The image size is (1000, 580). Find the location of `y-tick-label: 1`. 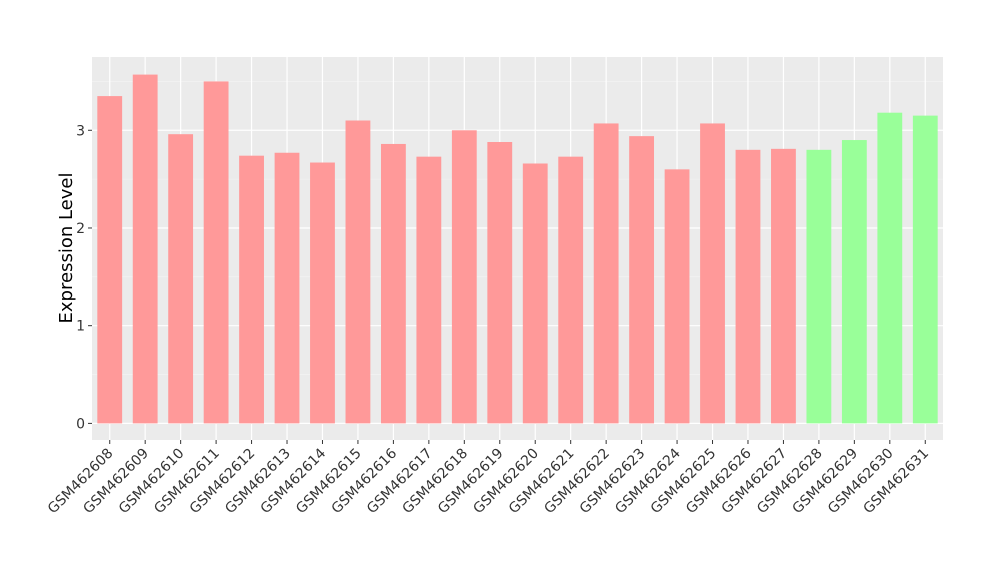

y-tick-label: 1 is located at coordinates (80, 327).